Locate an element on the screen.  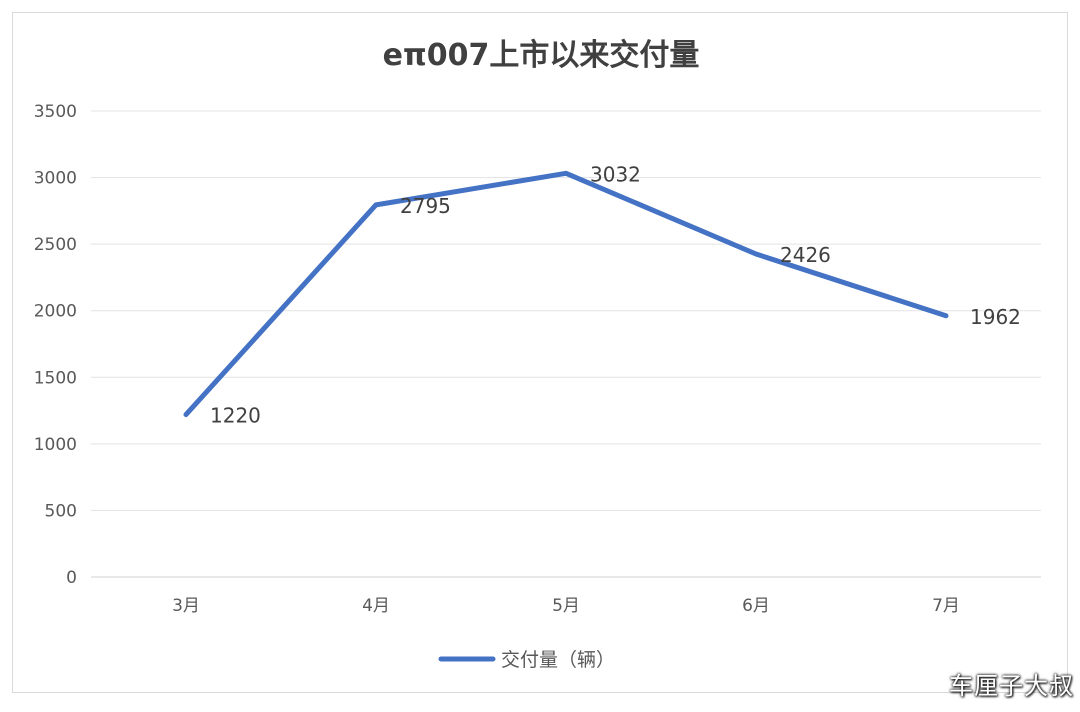
watermark: 车厘子大叔 is located at coordinates (1011, 683).